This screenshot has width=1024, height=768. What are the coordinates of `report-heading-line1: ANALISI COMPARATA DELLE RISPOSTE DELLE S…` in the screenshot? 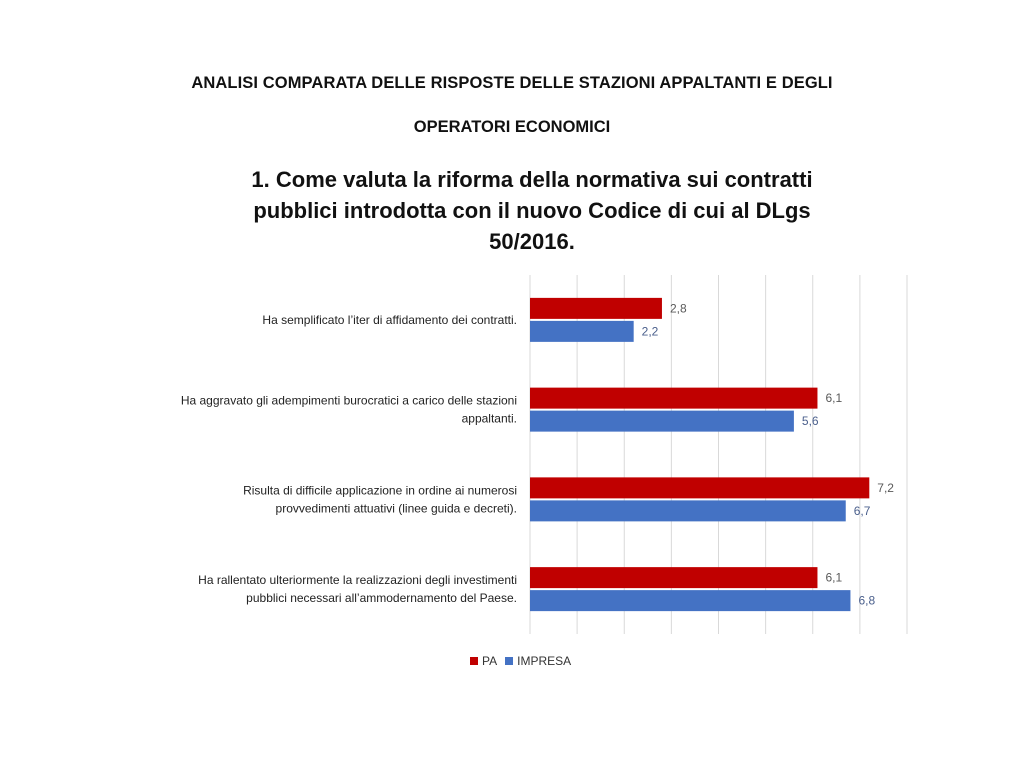 It's located at (512, 83).